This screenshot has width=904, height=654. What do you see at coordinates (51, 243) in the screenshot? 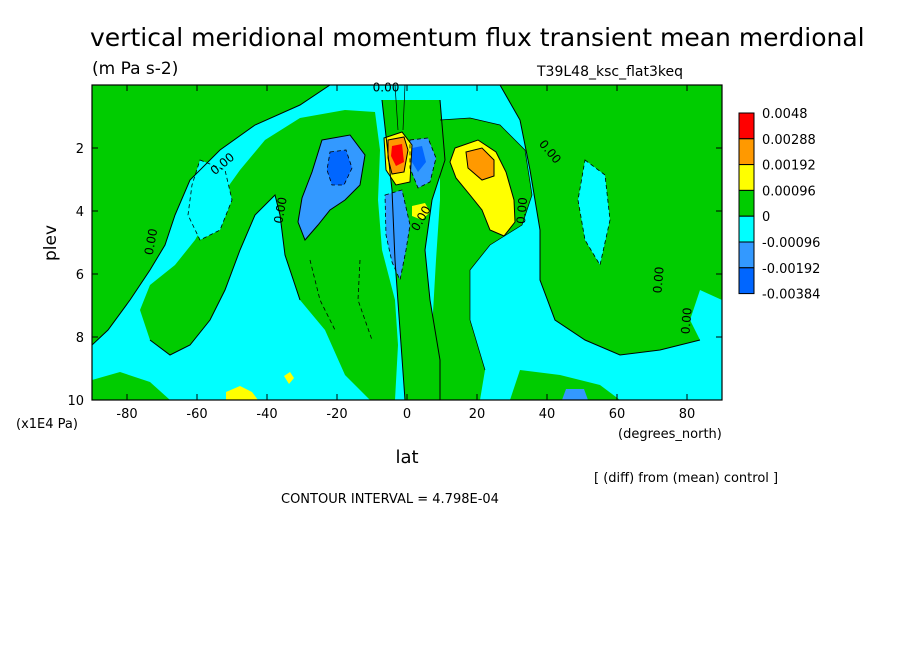
I see `y-axis-title: plev` at bounding box center [51, 243].